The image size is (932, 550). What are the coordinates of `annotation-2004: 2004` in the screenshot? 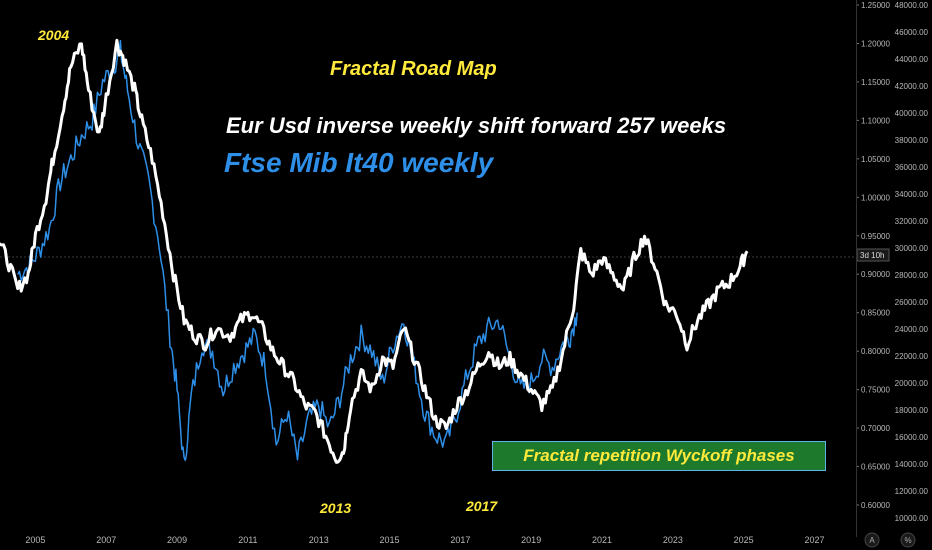 It's located at (54, 35).